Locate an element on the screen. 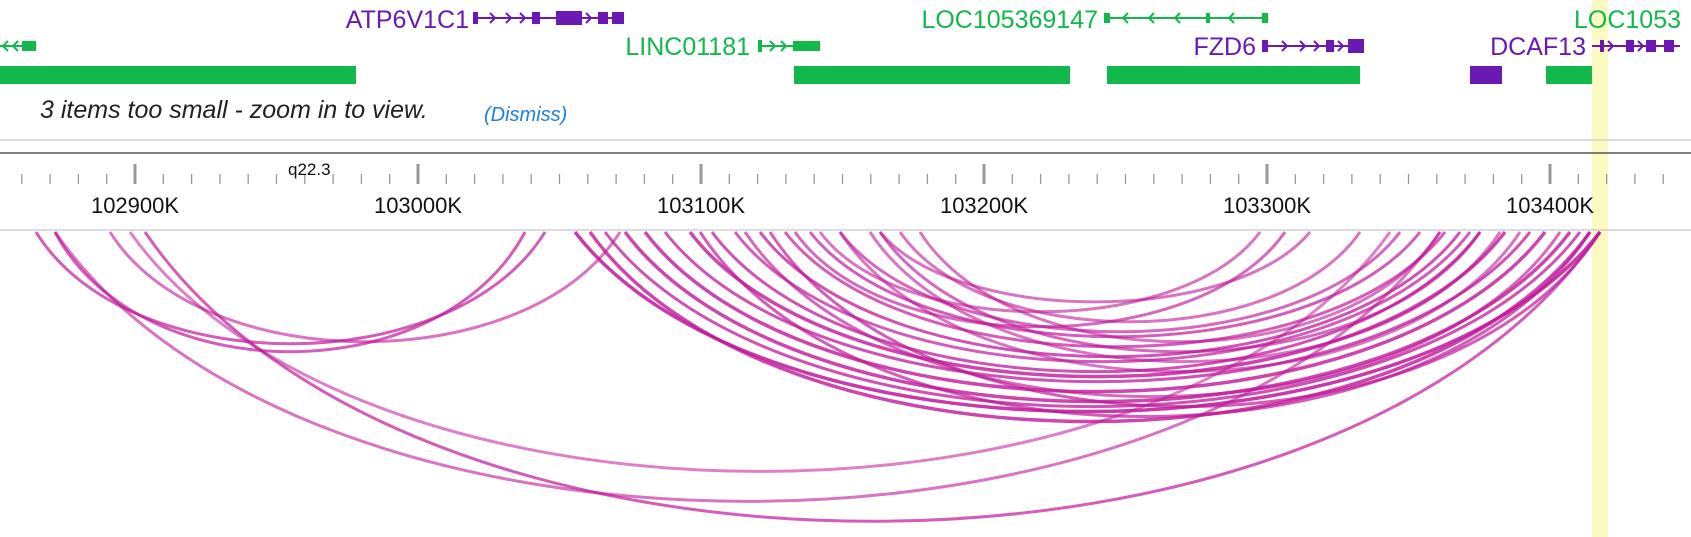 This screenshot has width=1691, height=537. gene-loc105369147: LOC105369147 is located at coordinates (1094, 20).